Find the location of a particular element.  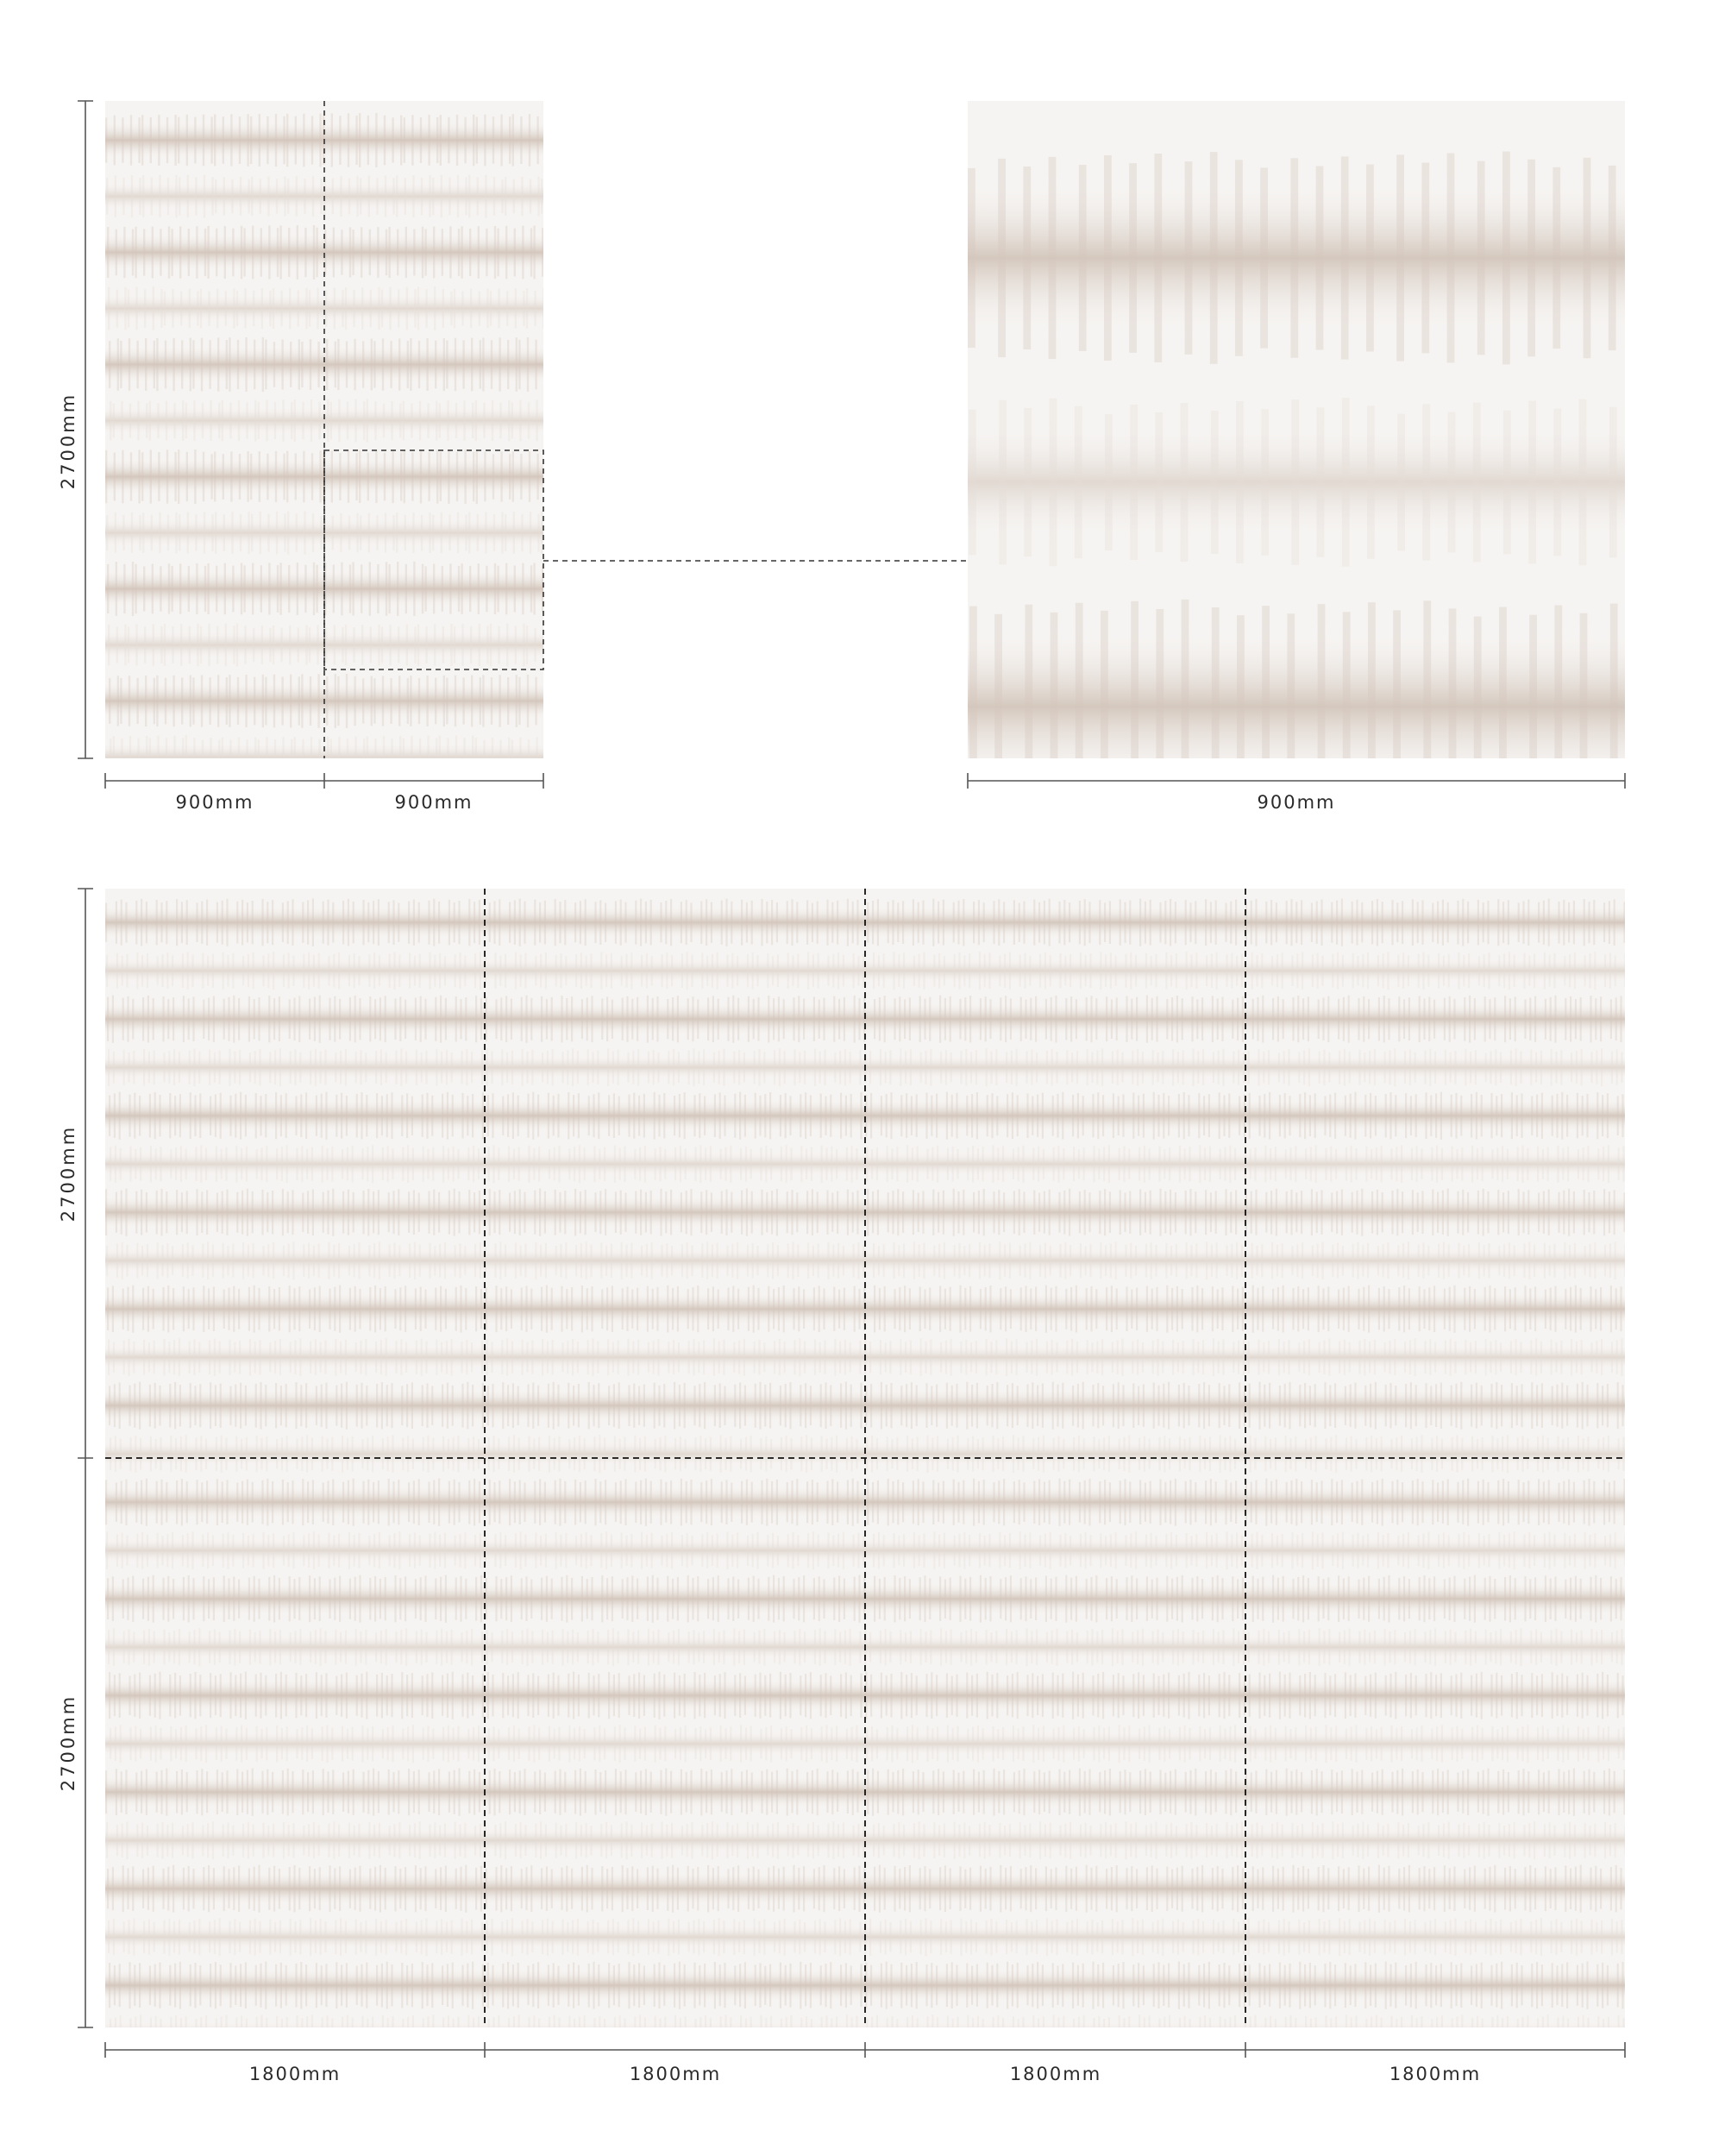

top-left-width-label-1: 900mm is located at coordinates (215, 803).